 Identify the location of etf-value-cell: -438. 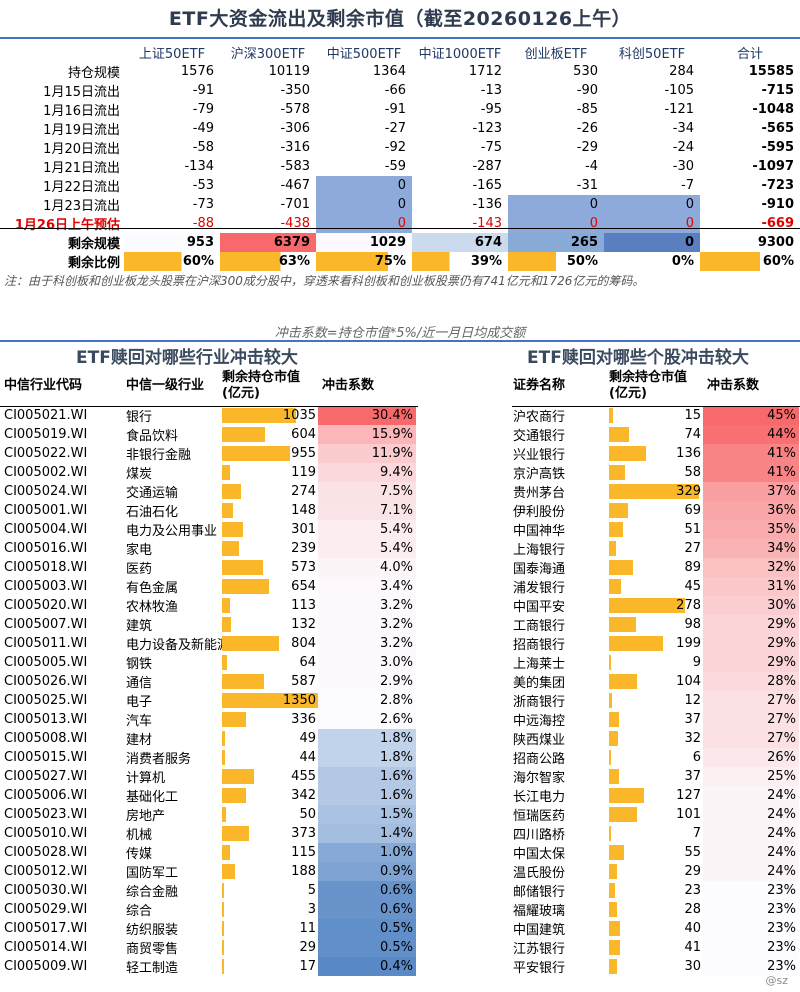
(295, 223).